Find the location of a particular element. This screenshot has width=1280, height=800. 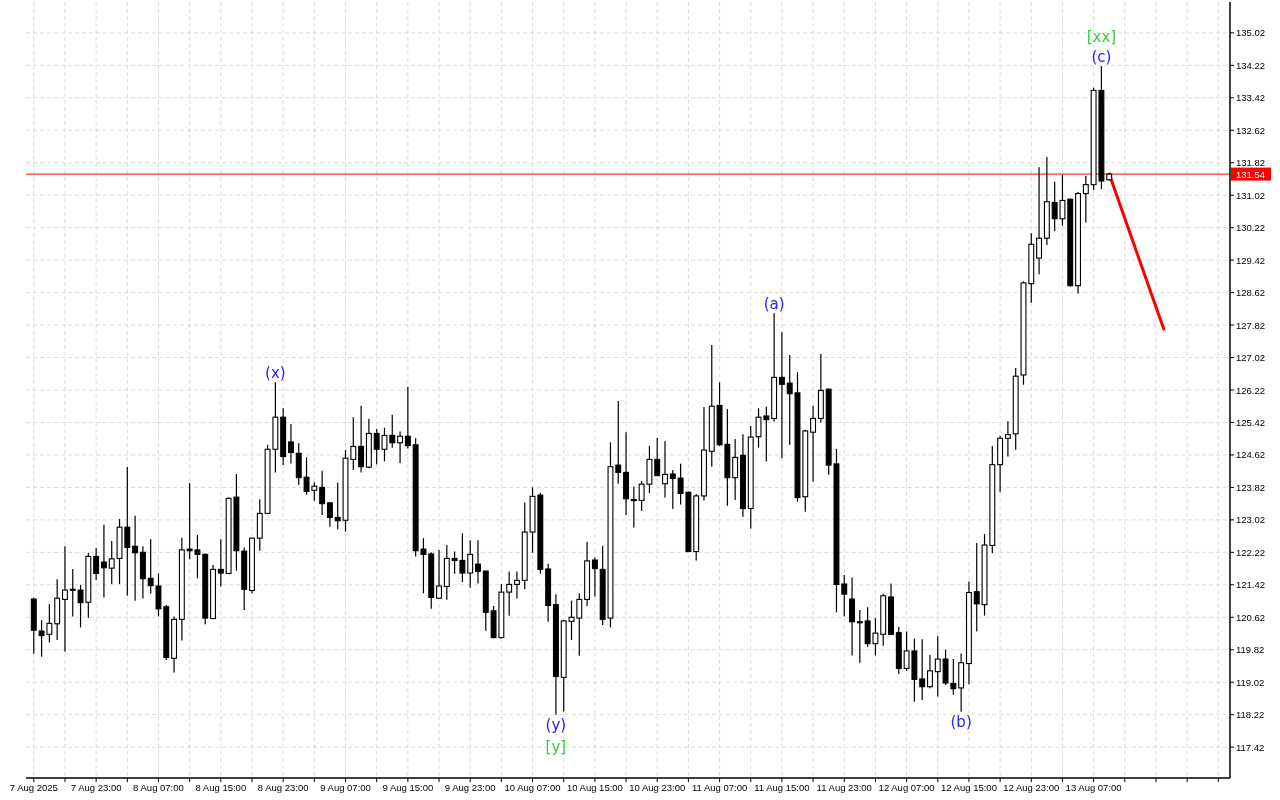

annotation: (b) is located at coordinates (961, 721).